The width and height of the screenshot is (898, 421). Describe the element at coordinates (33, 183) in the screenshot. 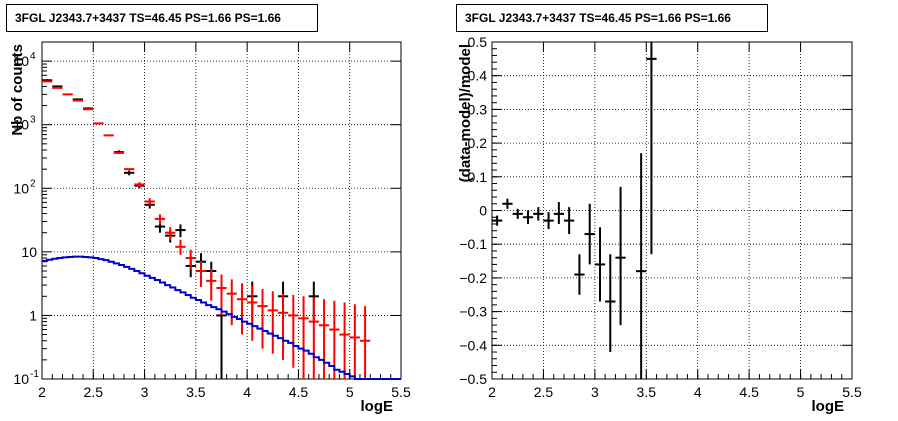

I see `y-tick-exponent: 2` at that location.